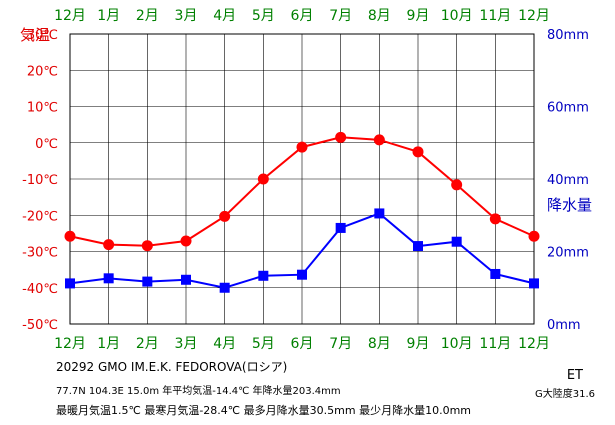 This screenshot has width=615, height=425. What do you see at coordinates (263, 344) in the screenshot?
I see `month-label-bottom: 5月` at bounding box center [263, 344].